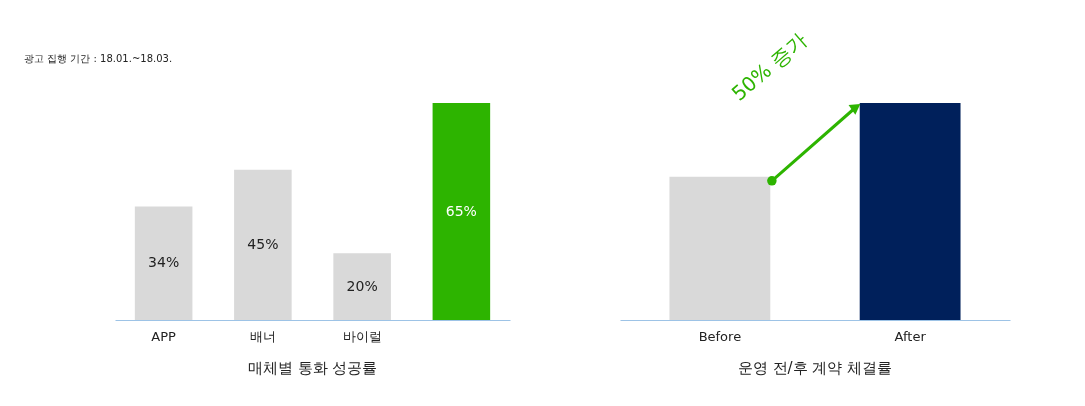 The width and height of the screenshot is (1085, 406). Describe the element at coordinates (910, 336) in the screenshot. I see `x-tick-label: After` at that location.